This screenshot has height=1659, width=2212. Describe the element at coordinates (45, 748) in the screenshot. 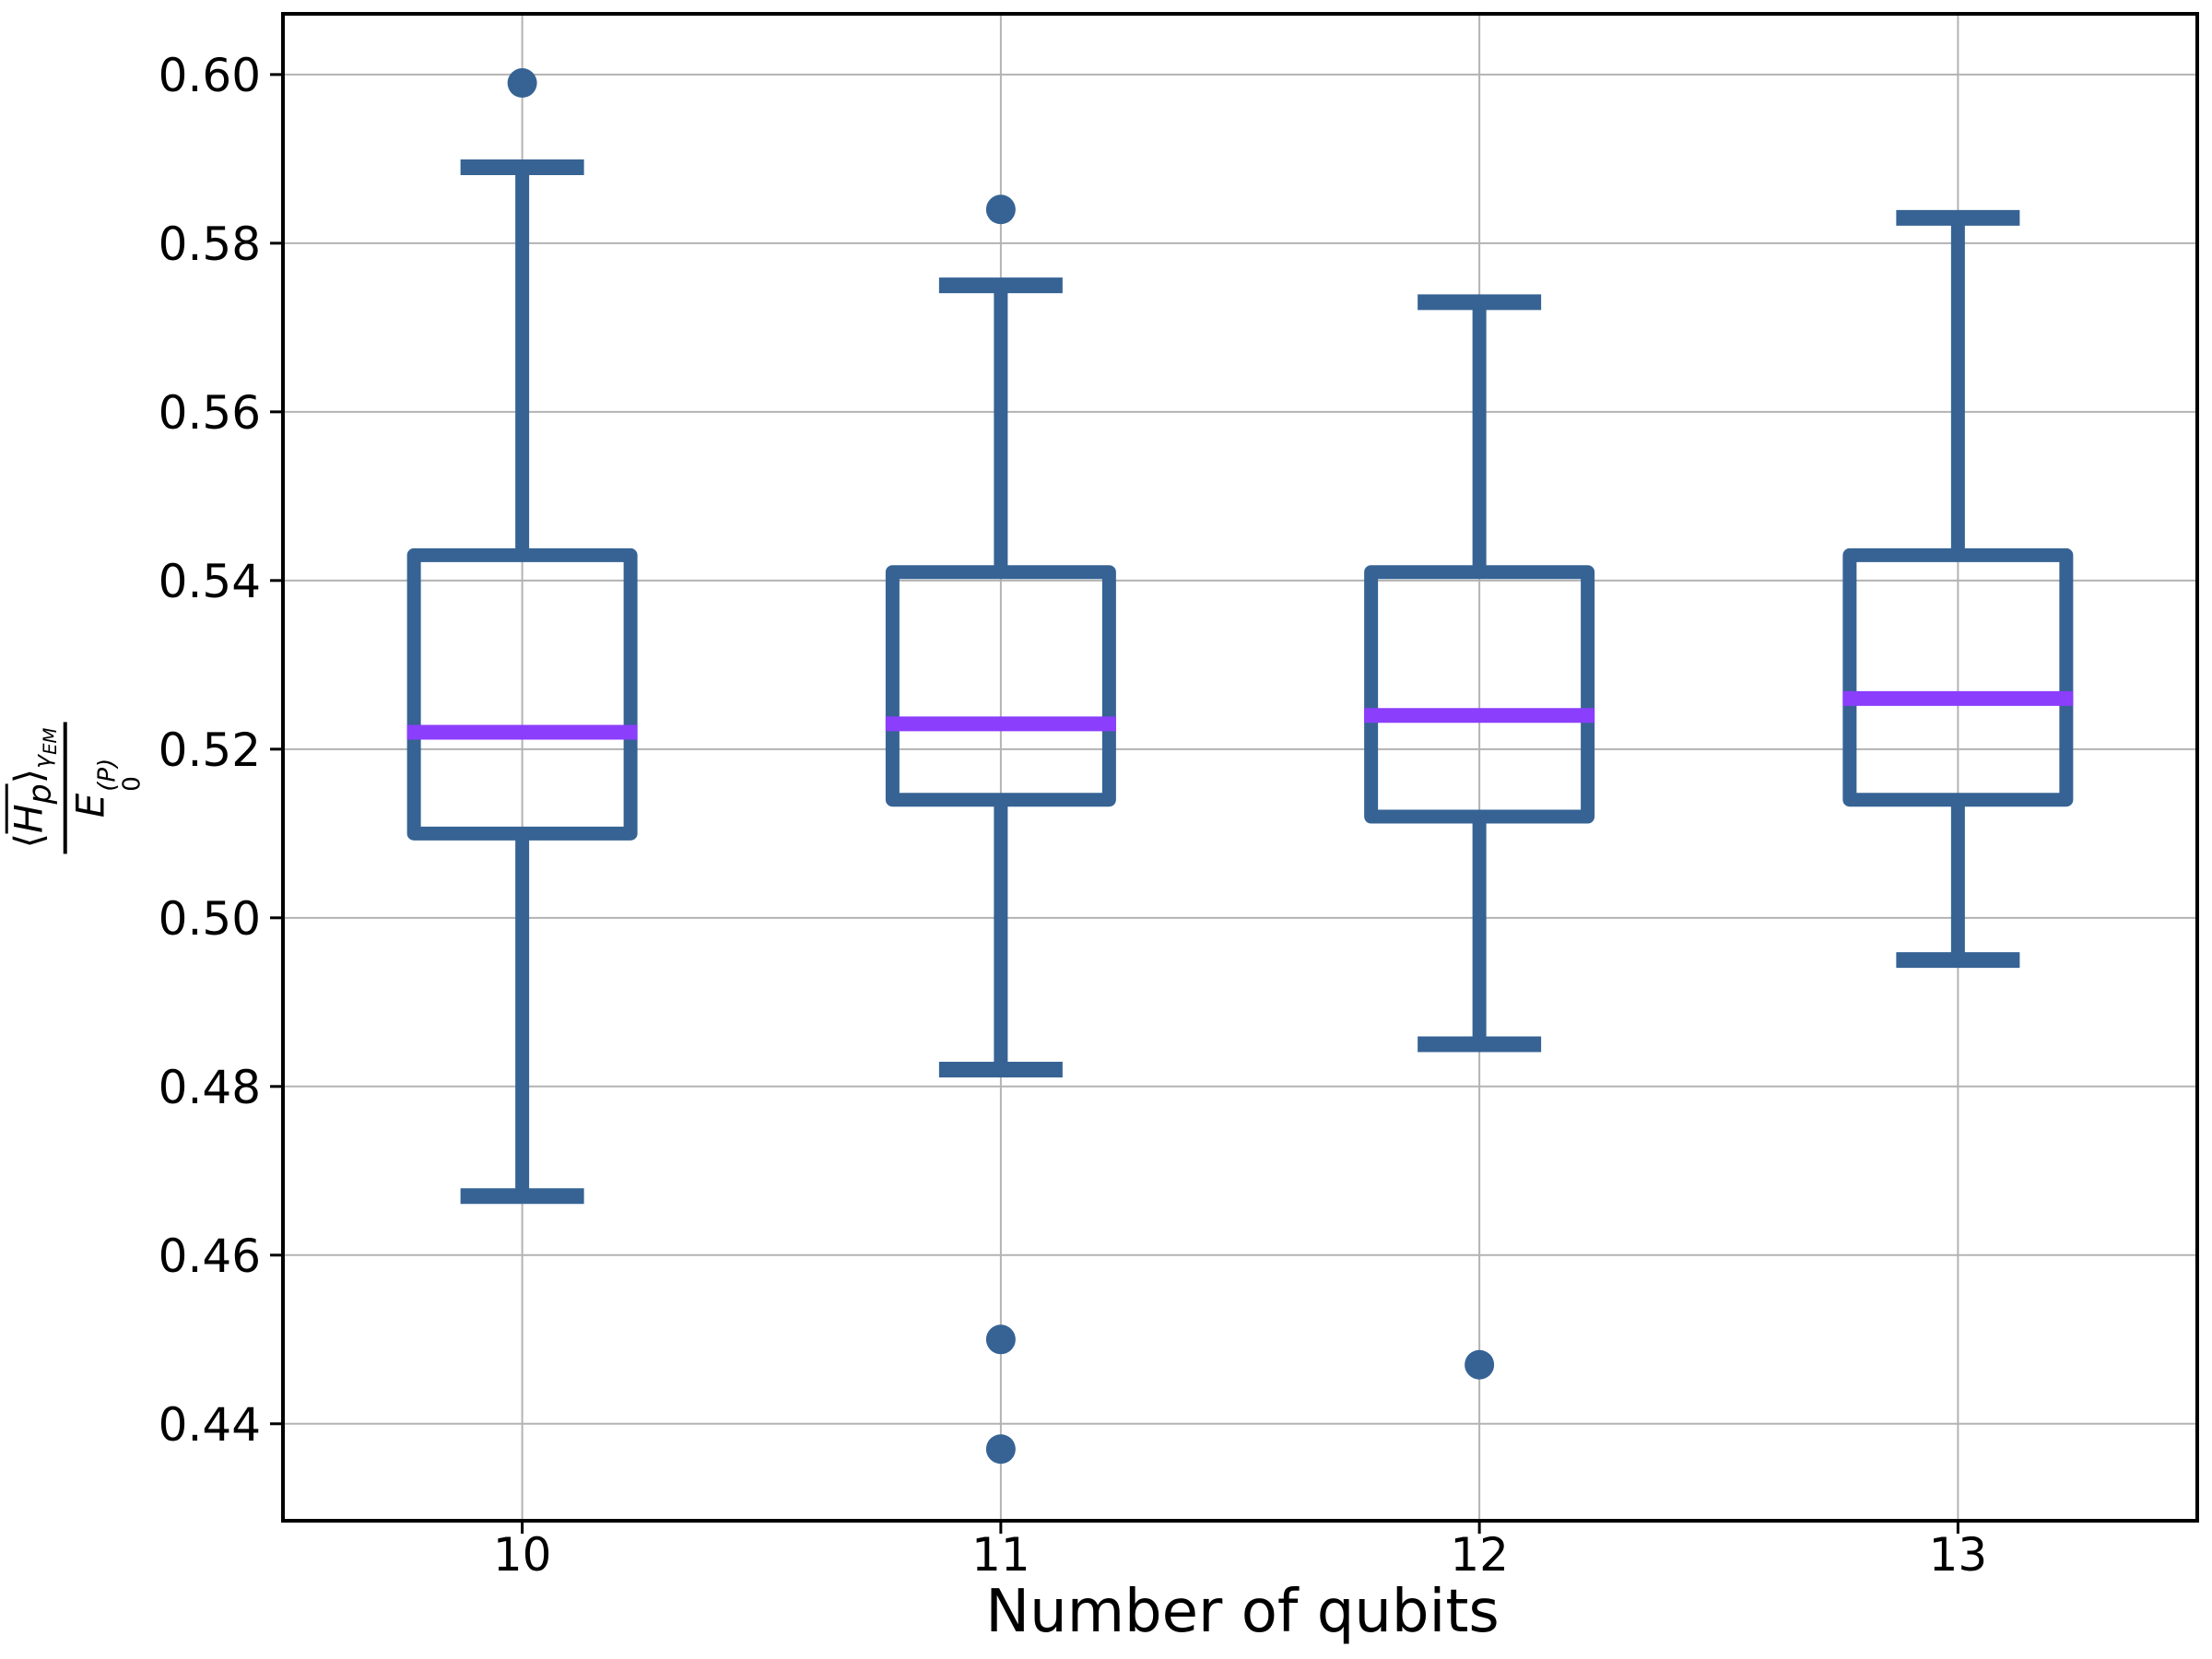

I see `gamma-subscript: γEM` at that location.